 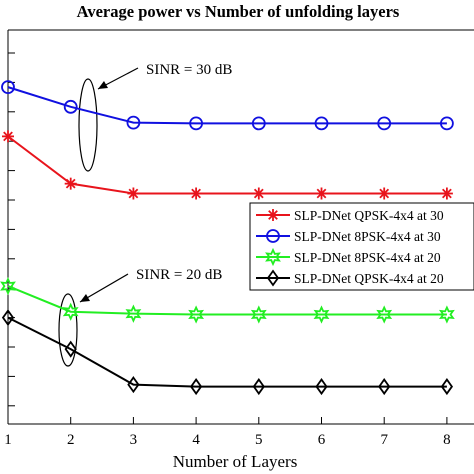 I want to click on sinr-20-ellipse, so click(x=68, y=330).